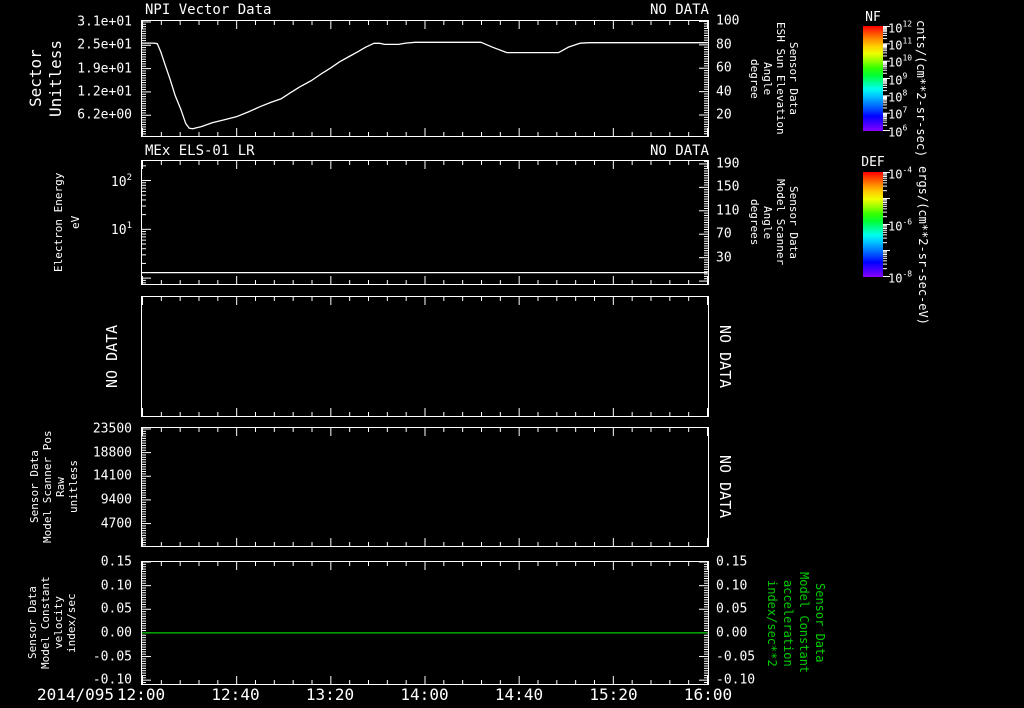 This screenshot has width=1024, height=708. Describe the element at coordinates (424, 694) in the screenshot. I see `x-axis-label: 14:00` at that location.